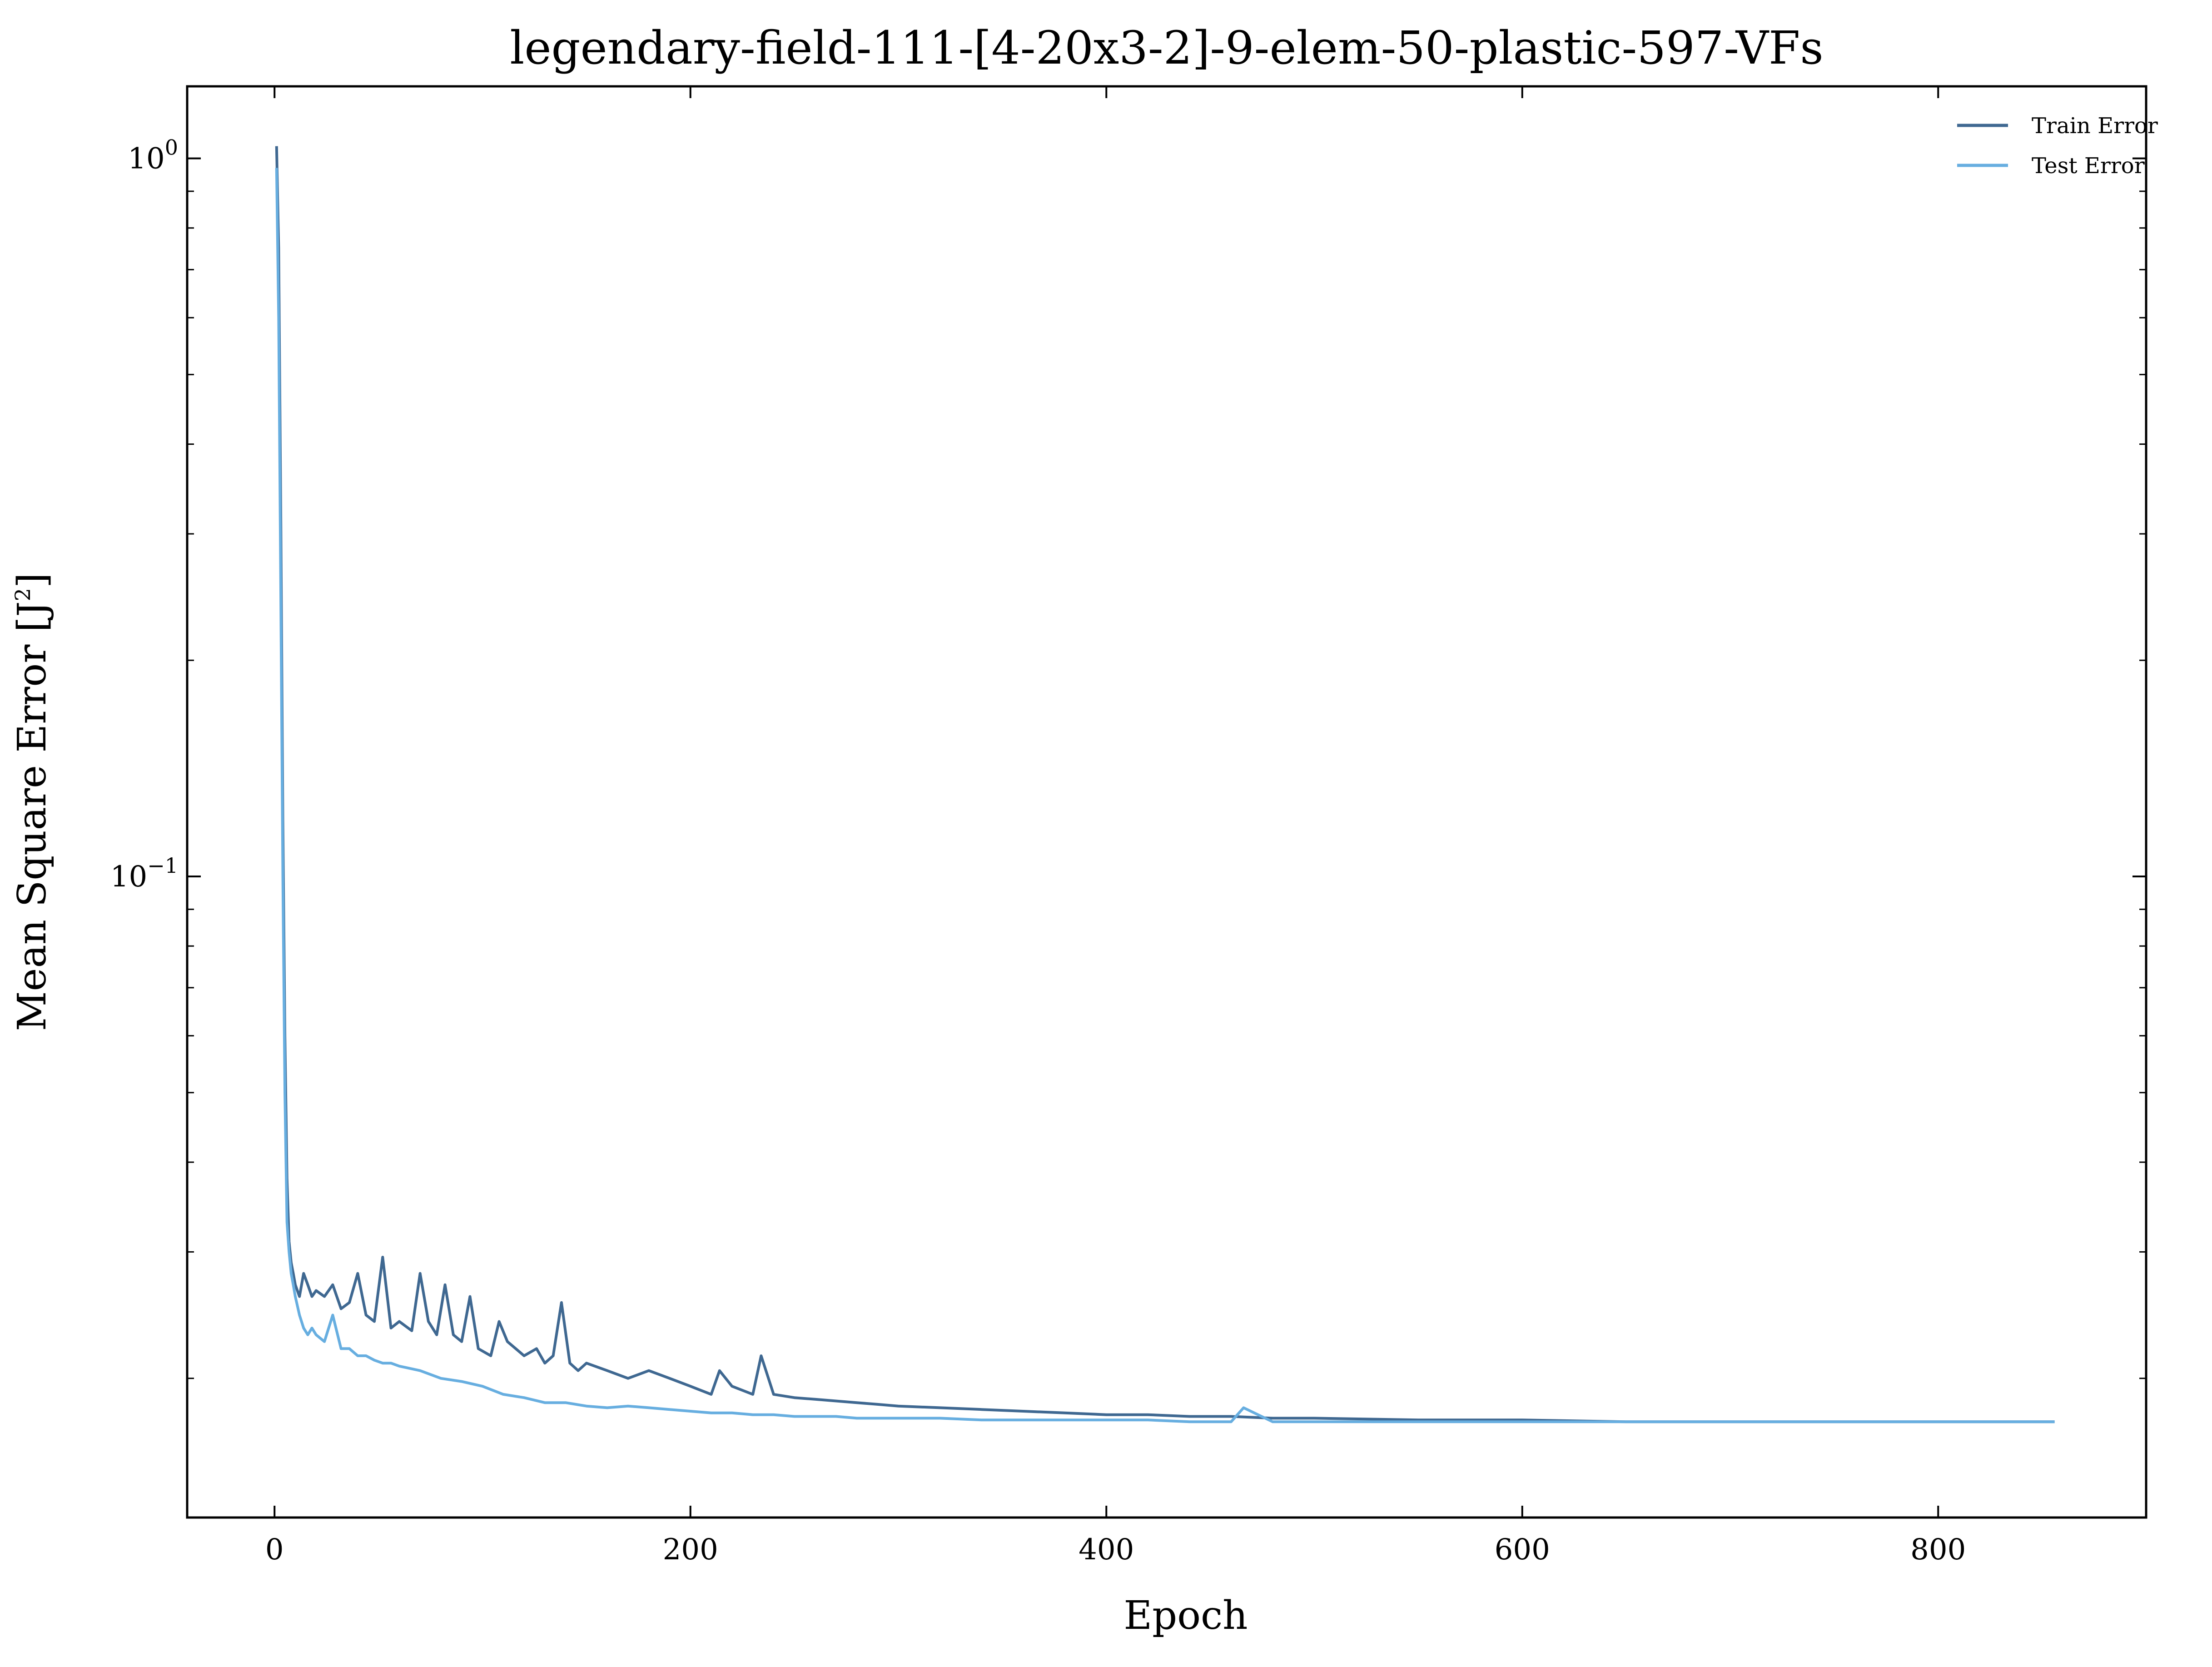 Image resolution: width=2212 pixels, height=1667 pixels. What do you see at coordinates (1523, 1550) in the screenshot?
I see `x-tick-label: 600` at bounding box center [1523, 1550].